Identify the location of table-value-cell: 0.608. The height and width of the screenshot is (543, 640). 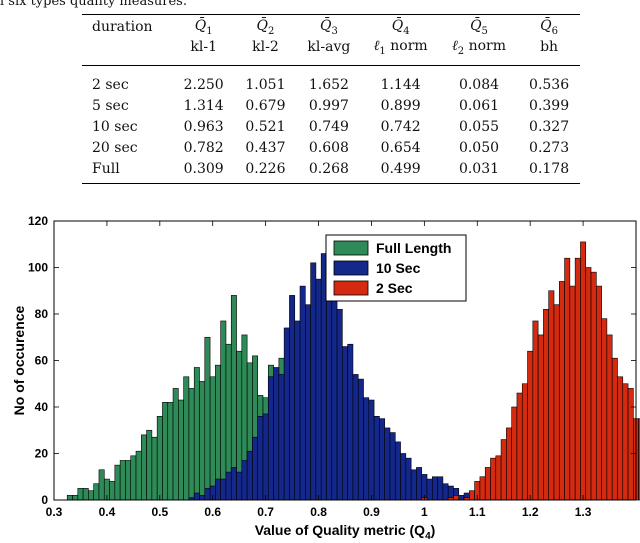
(328, 147).